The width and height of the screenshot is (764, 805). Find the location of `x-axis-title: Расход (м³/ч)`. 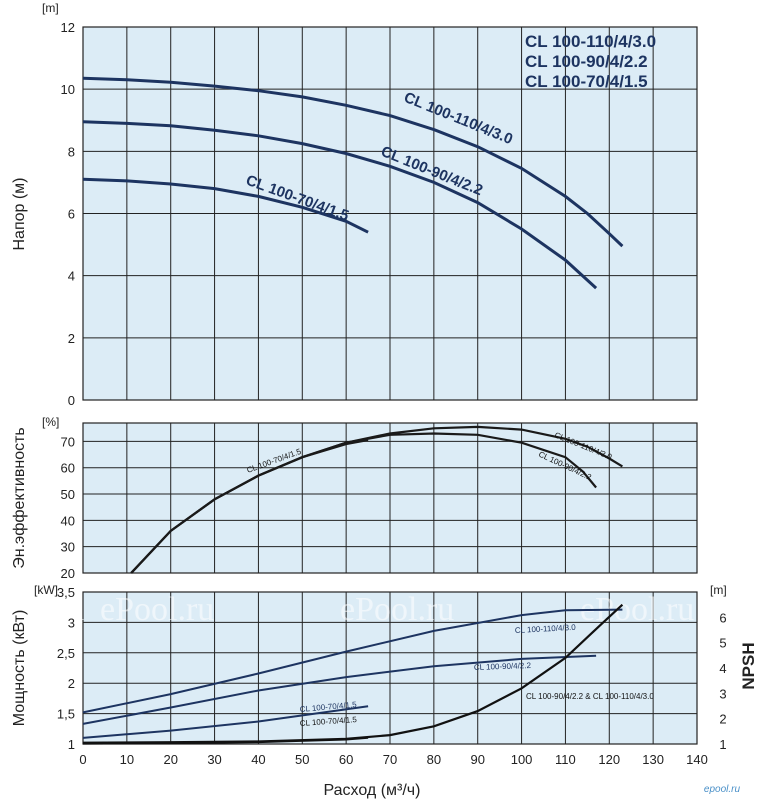

x-axis-title: Расход (м³/ч) is located at coordinates (372, 790).